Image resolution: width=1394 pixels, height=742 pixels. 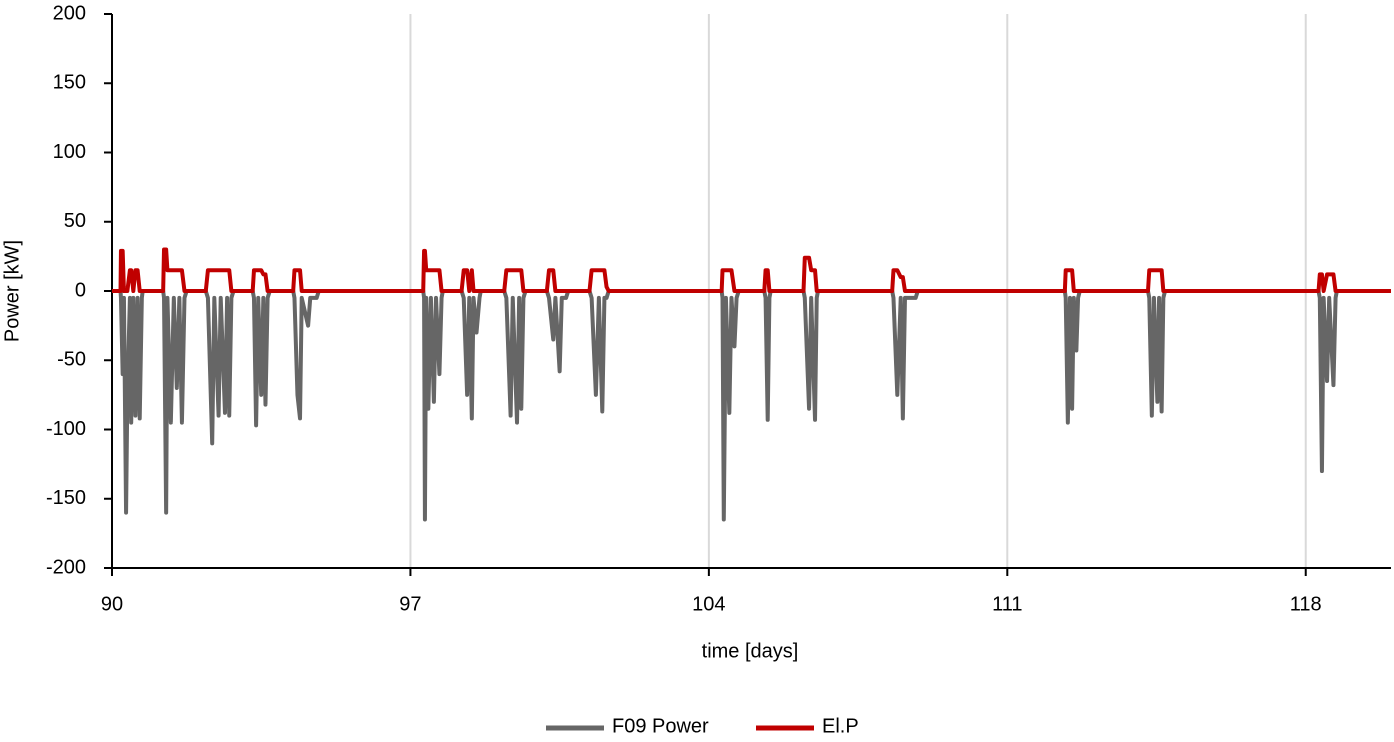 What do you see at coordinates (708, 604) in the screenshot?
I see `x-tick-label: 104` at bounding box center [708, 604].